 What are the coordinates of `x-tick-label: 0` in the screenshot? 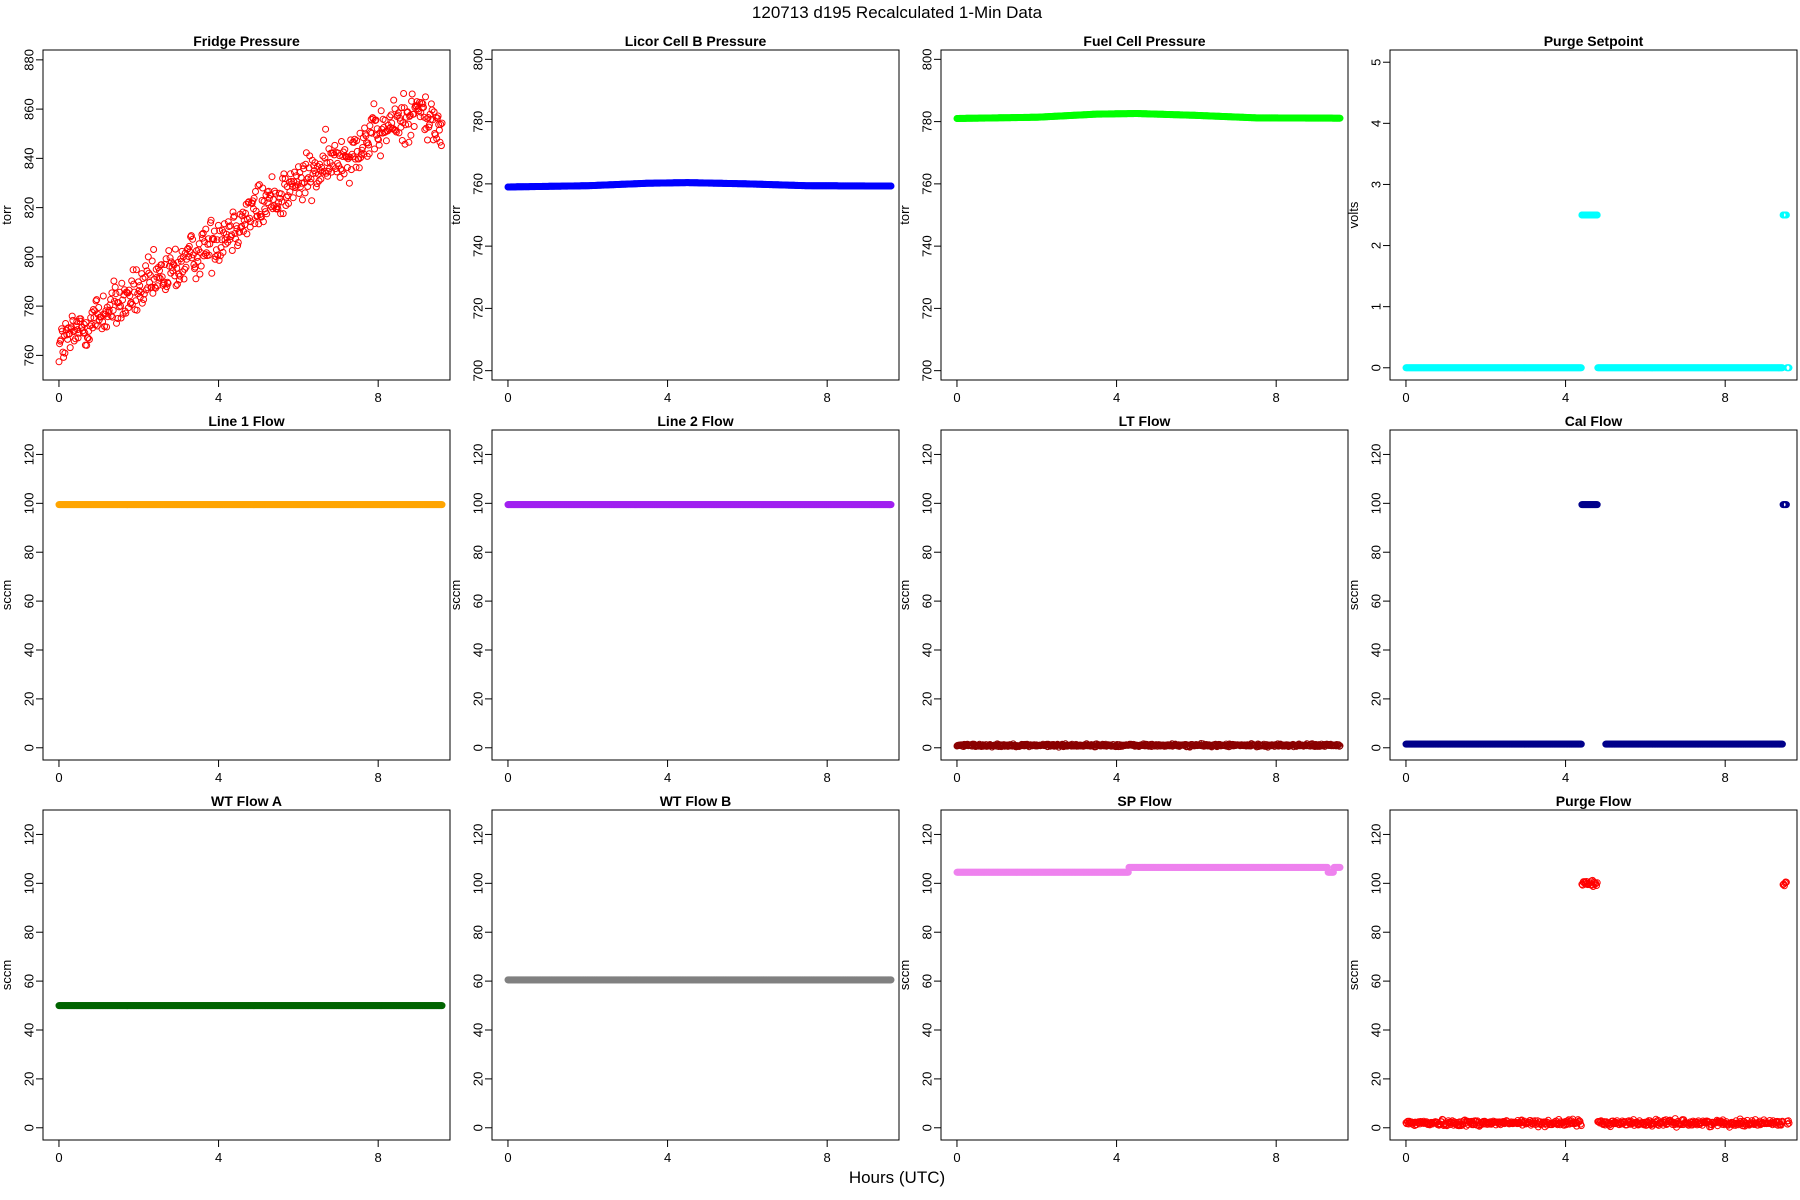 It's located at (956, 777).